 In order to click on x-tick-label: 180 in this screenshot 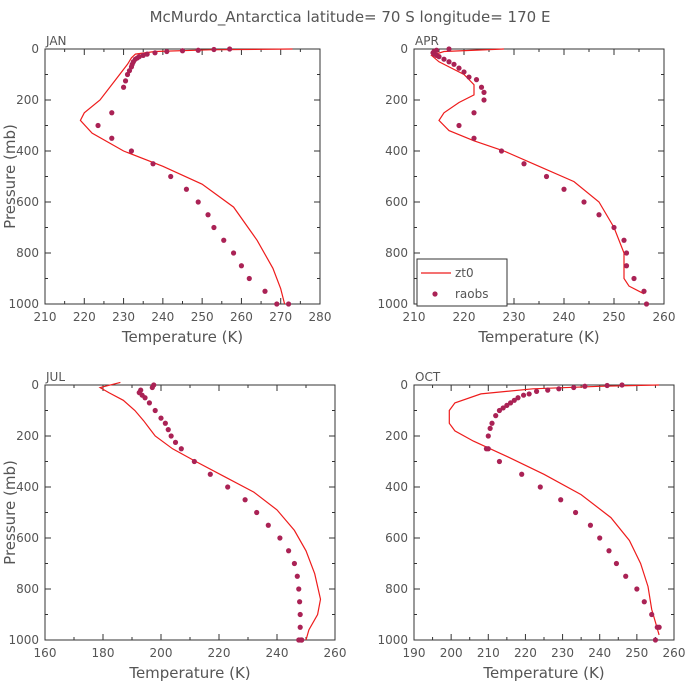, I will do `click(103, 653)`.